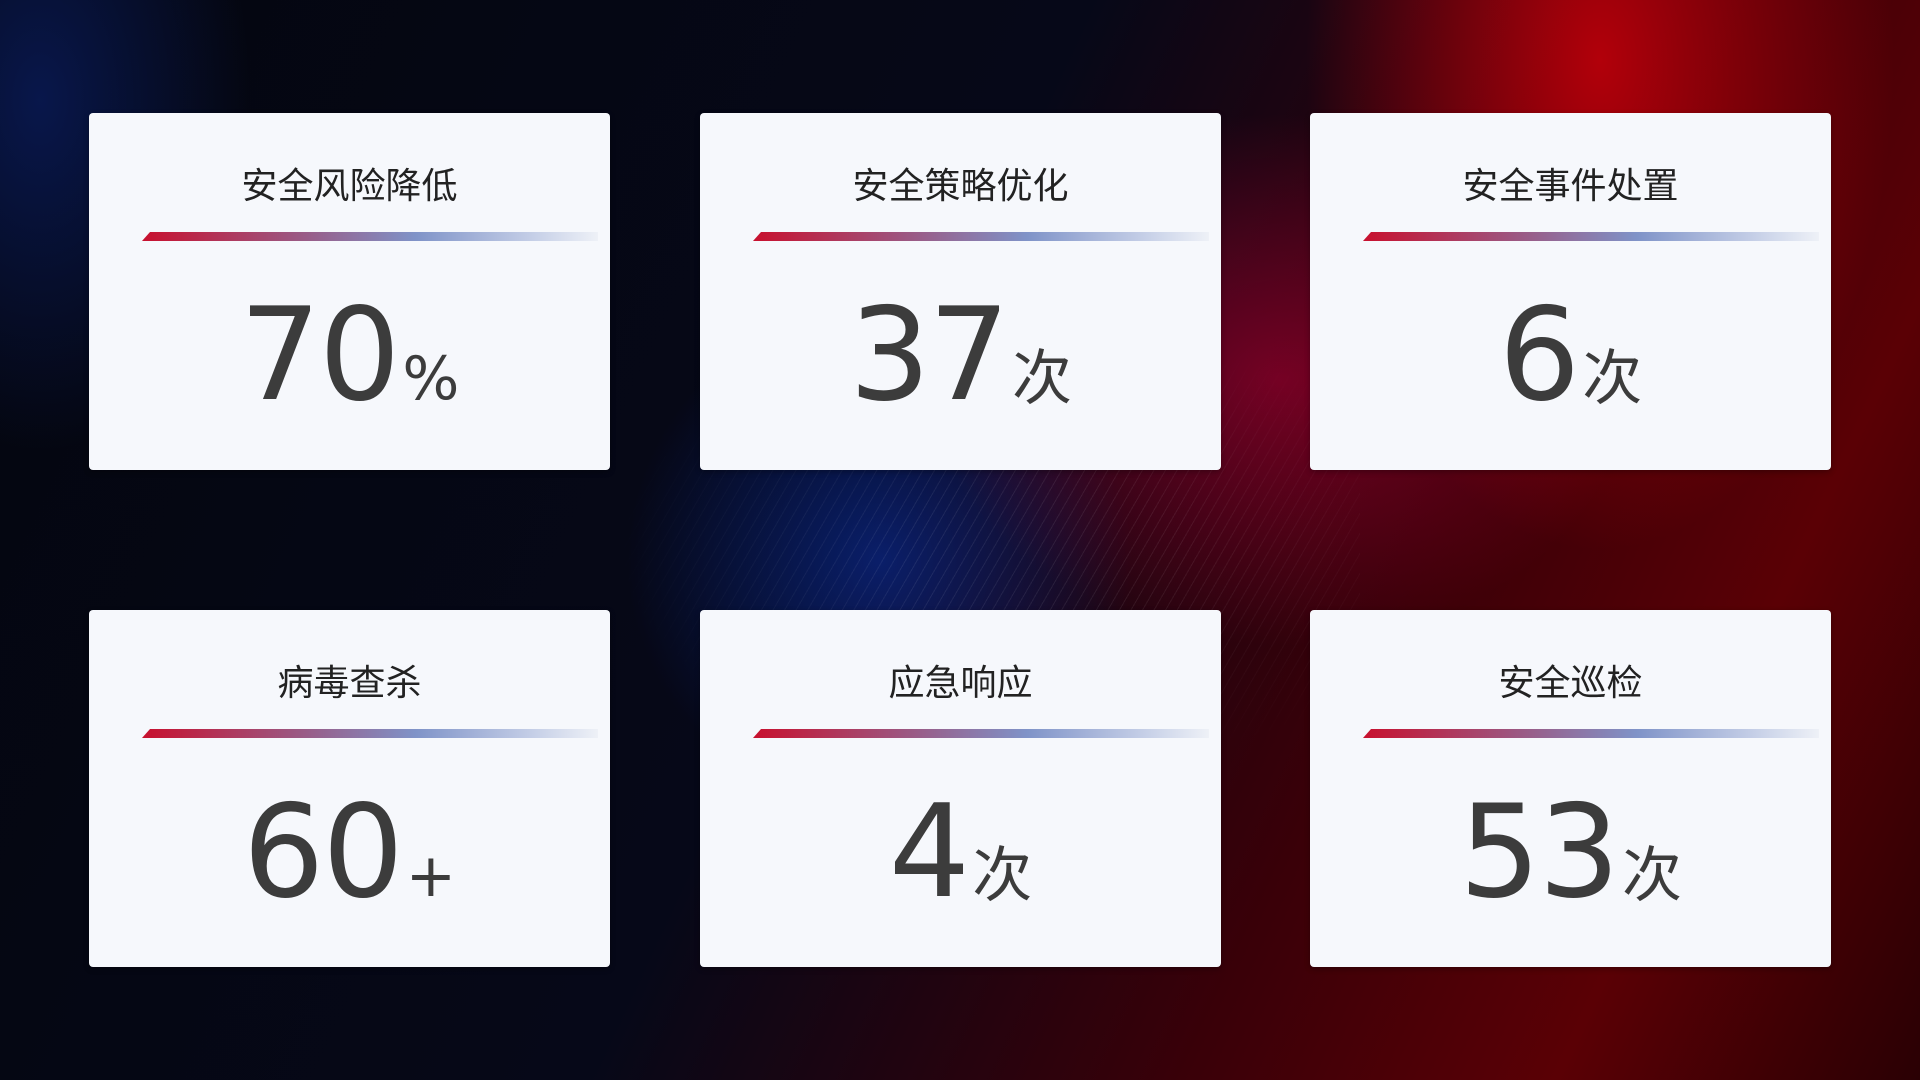 The height and width of the screenshot is (1080, 1920). I want to click on stat-value: 6次, so click(1570, 355).